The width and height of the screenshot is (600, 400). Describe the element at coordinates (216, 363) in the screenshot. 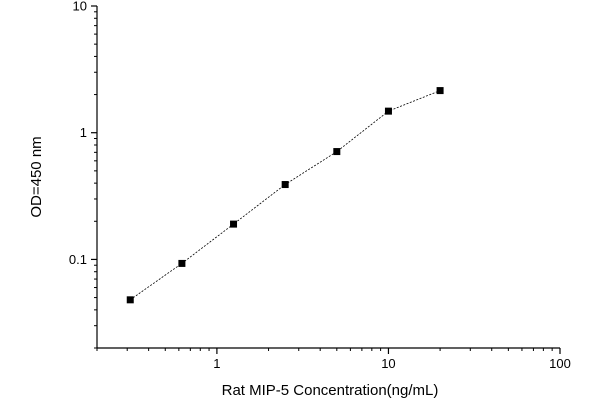

I see `x-tick-label: 1` at that location.